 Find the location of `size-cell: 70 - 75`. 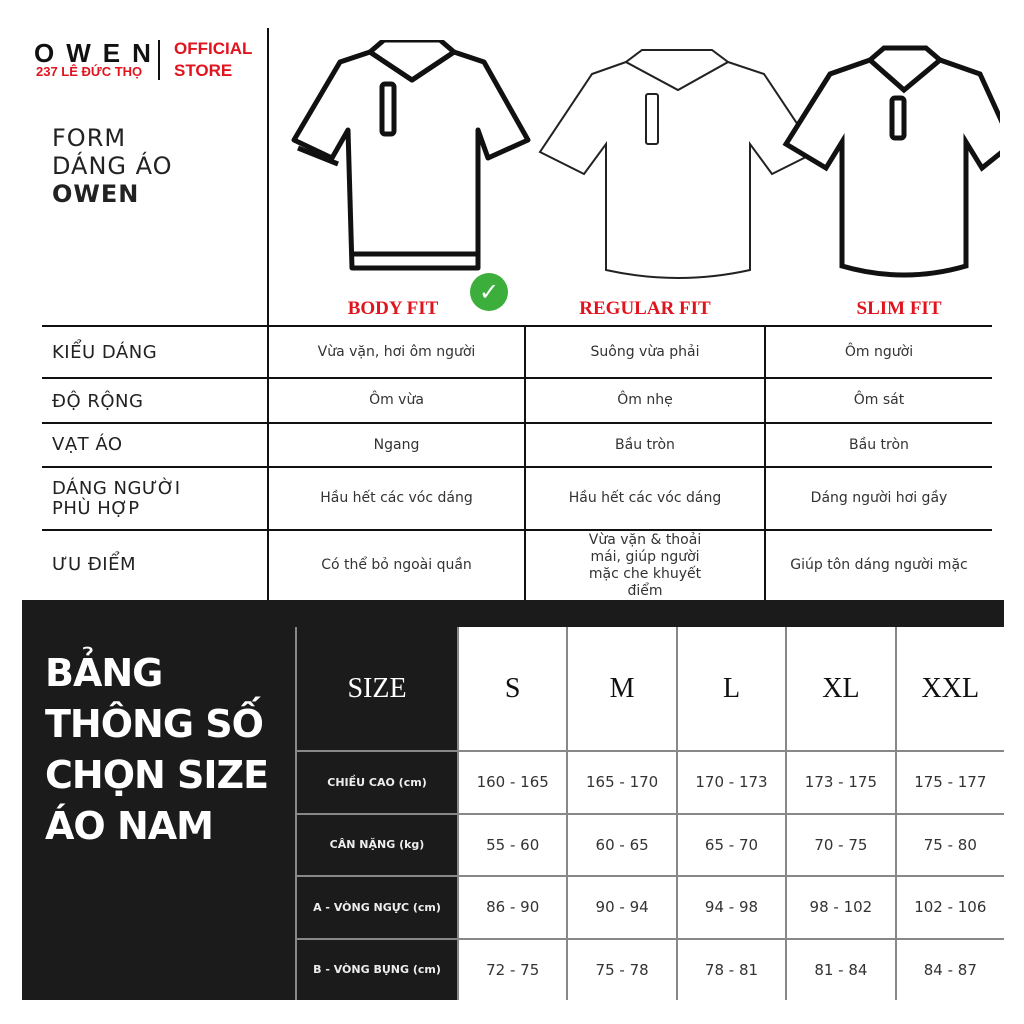

size-cell: 70 - 75 is located at coordinates (841, 844).